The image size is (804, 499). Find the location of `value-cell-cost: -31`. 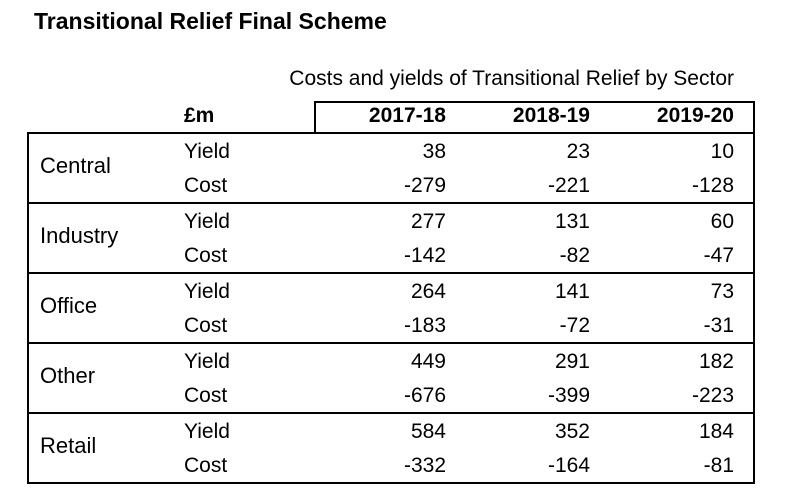

value-cell-cost: -31 is located at coordinates (718, 325).